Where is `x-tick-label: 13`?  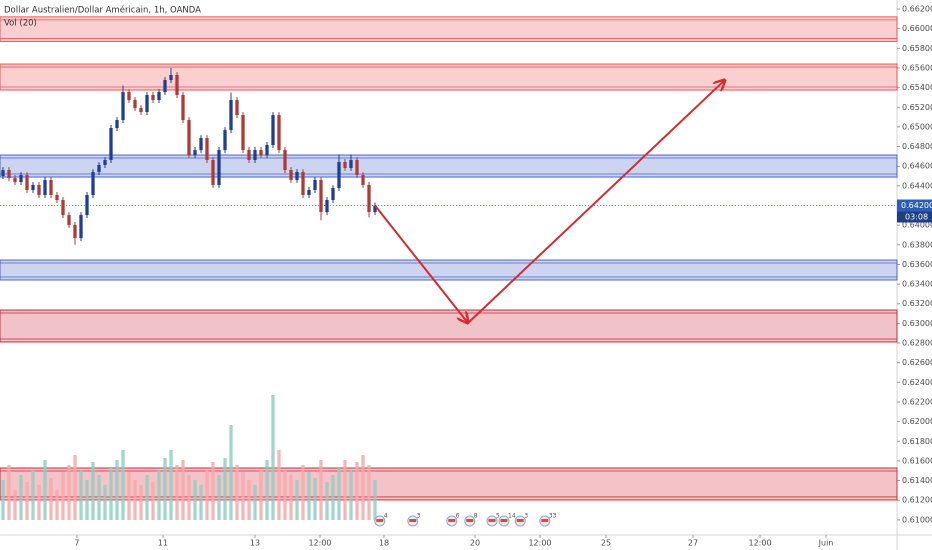
x-tick-label: 13 is located at coordinates (255, 543).